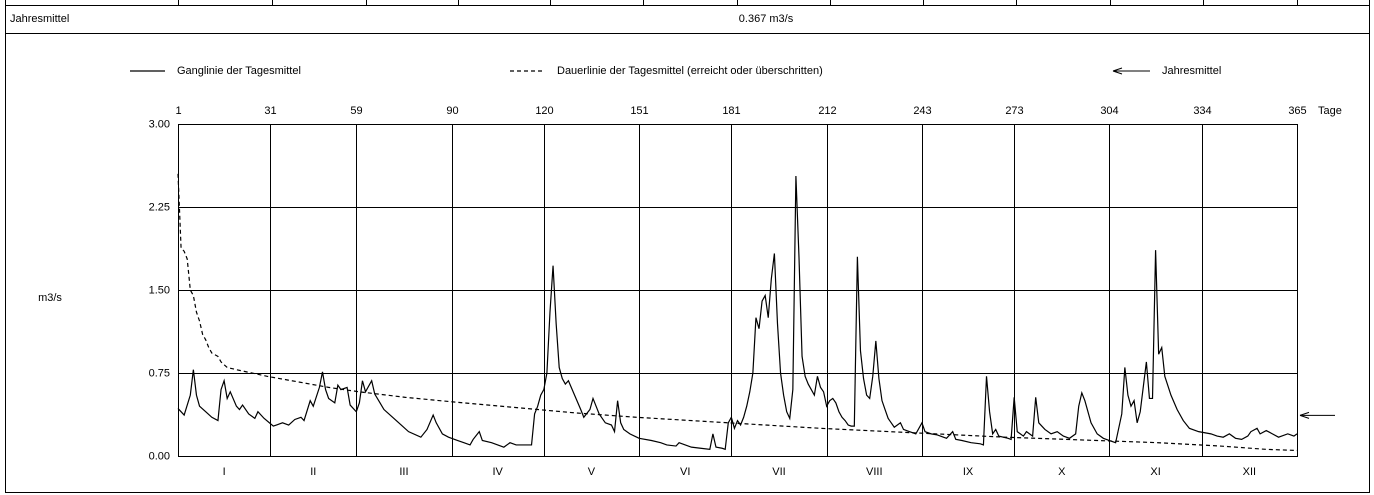 The image size is (1374, 495). What do you see at coordinates (1014, 111) in the screenshot?
I see `x-tick-label: 273` at bounding box center [1014, 111].